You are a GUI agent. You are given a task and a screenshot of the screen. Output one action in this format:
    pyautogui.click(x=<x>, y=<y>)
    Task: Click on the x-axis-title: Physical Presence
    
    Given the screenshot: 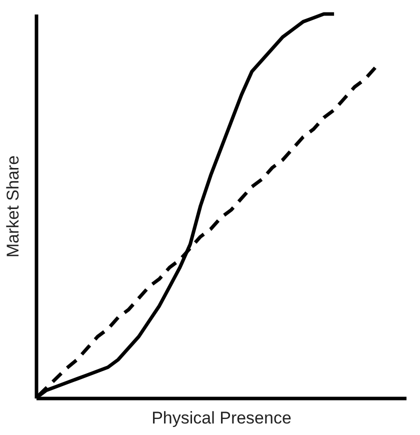 What is the action you would take?
    pyautogui.click(x=222, y=418)
    